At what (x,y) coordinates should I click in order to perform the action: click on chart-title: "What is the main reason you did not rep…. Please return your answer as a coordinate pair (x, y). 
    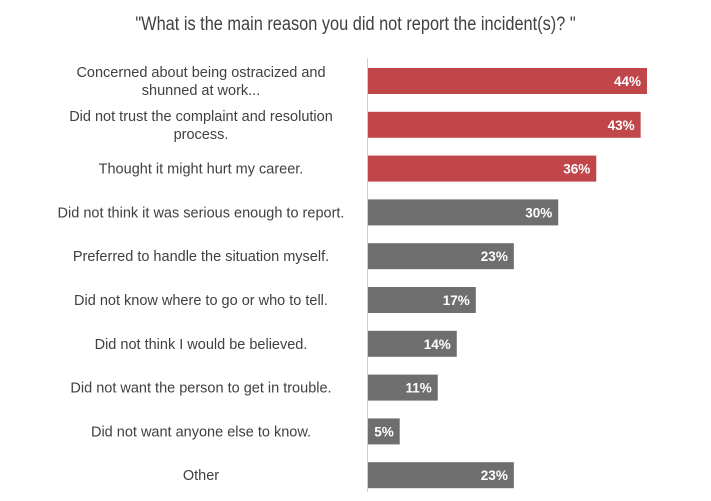
    Looking at the image, I should click on (355, 24).